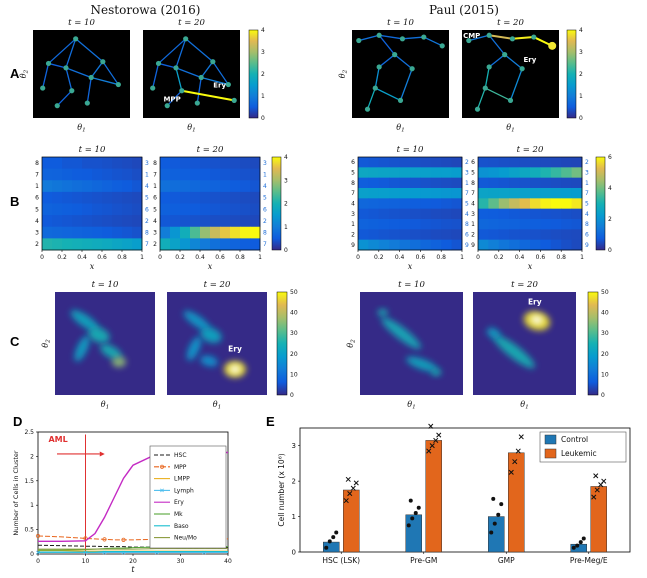 This screenshot has width=647, height=578. I want to click on row-tick-left: 4, so click(473, 204).